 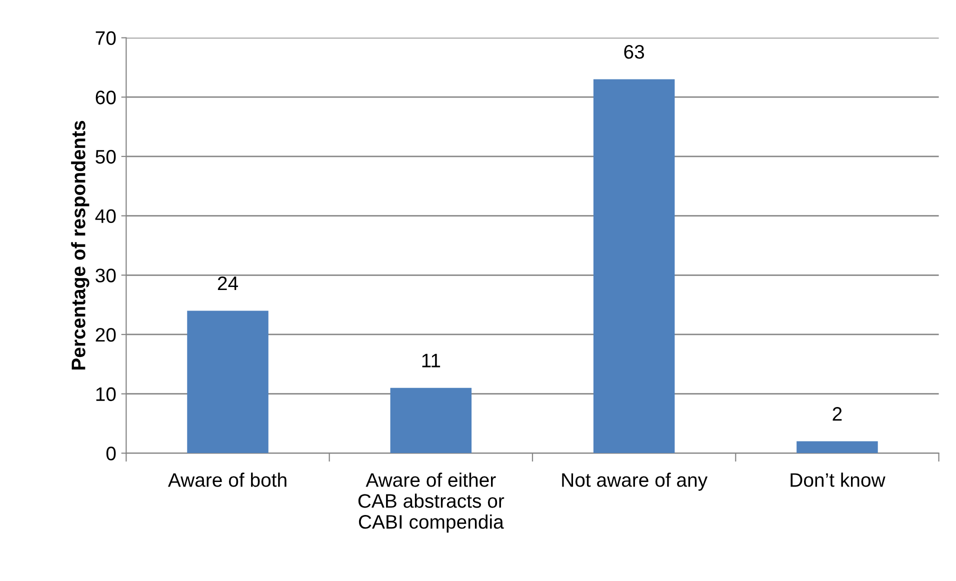 I want to click on y-tick-label: 60, so click(x=106, y=97).